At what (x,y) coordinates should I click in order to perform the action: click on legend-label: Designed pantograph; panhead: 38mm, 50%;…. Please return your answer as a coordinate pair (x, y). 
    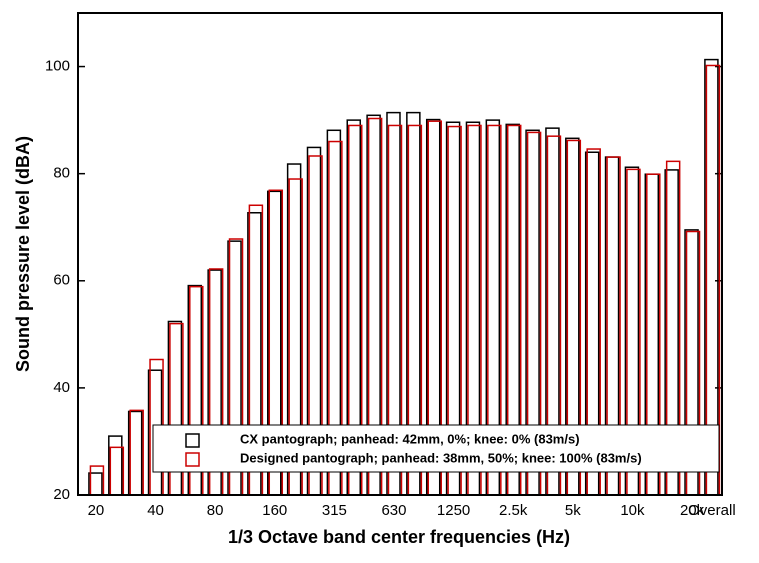
    Looking at the image, I should click on (441, 457).